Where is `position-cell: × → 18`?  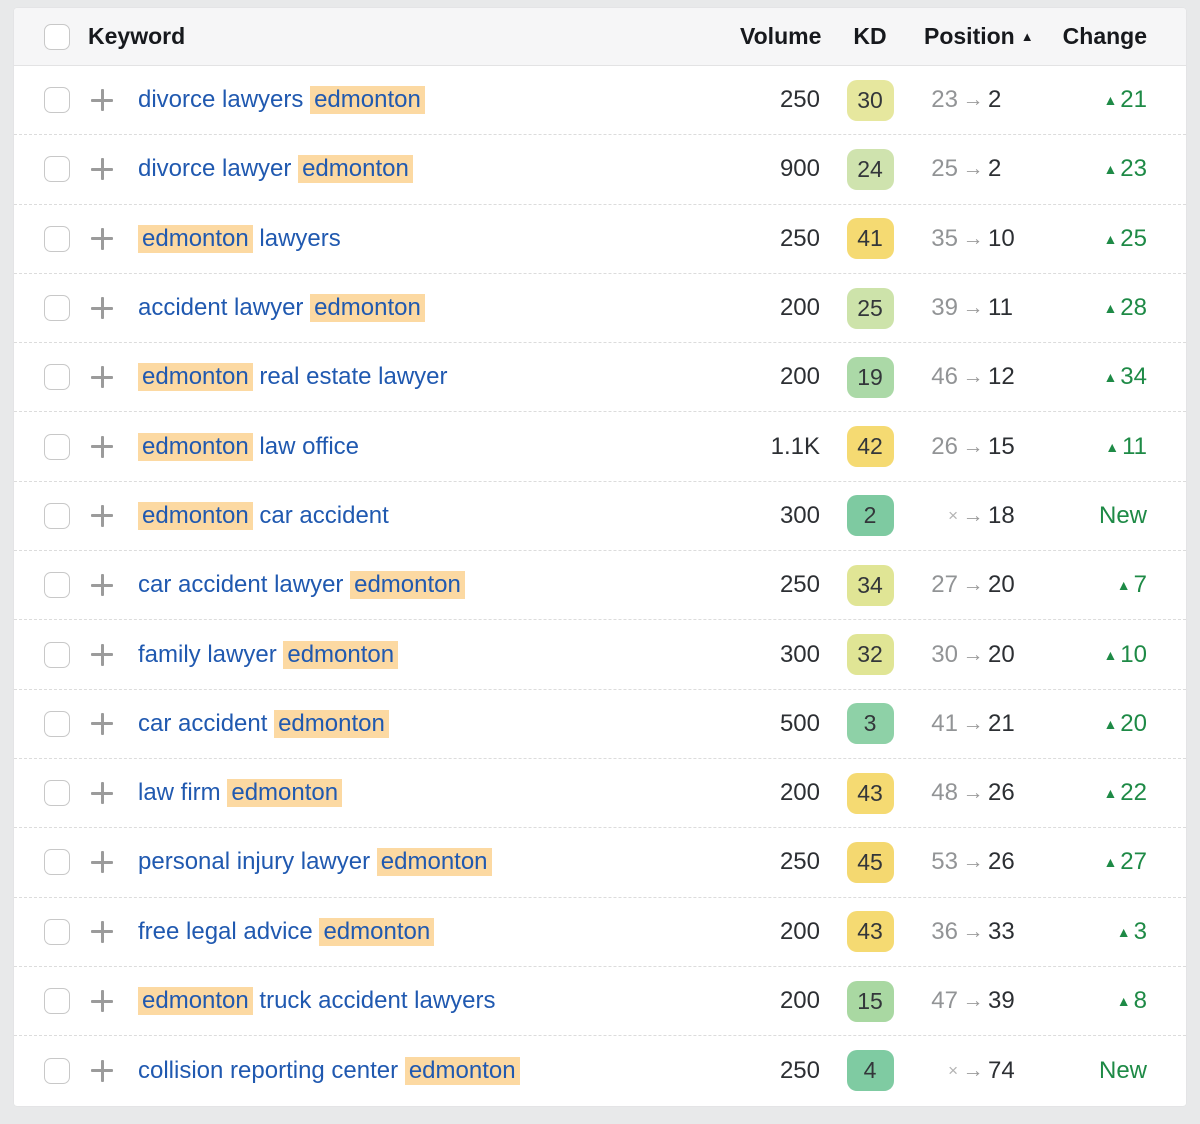 position-cell: × → 18 is located at coordinates (979, 516).